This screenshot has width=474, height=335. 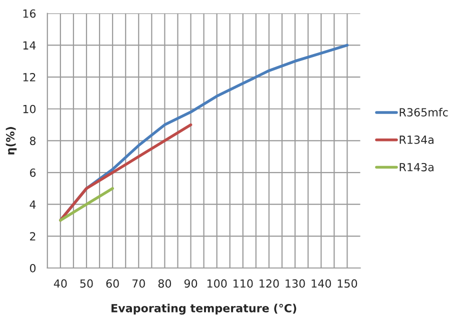 I want to click on x-tick-label: 90, so click(x=191, y=283).